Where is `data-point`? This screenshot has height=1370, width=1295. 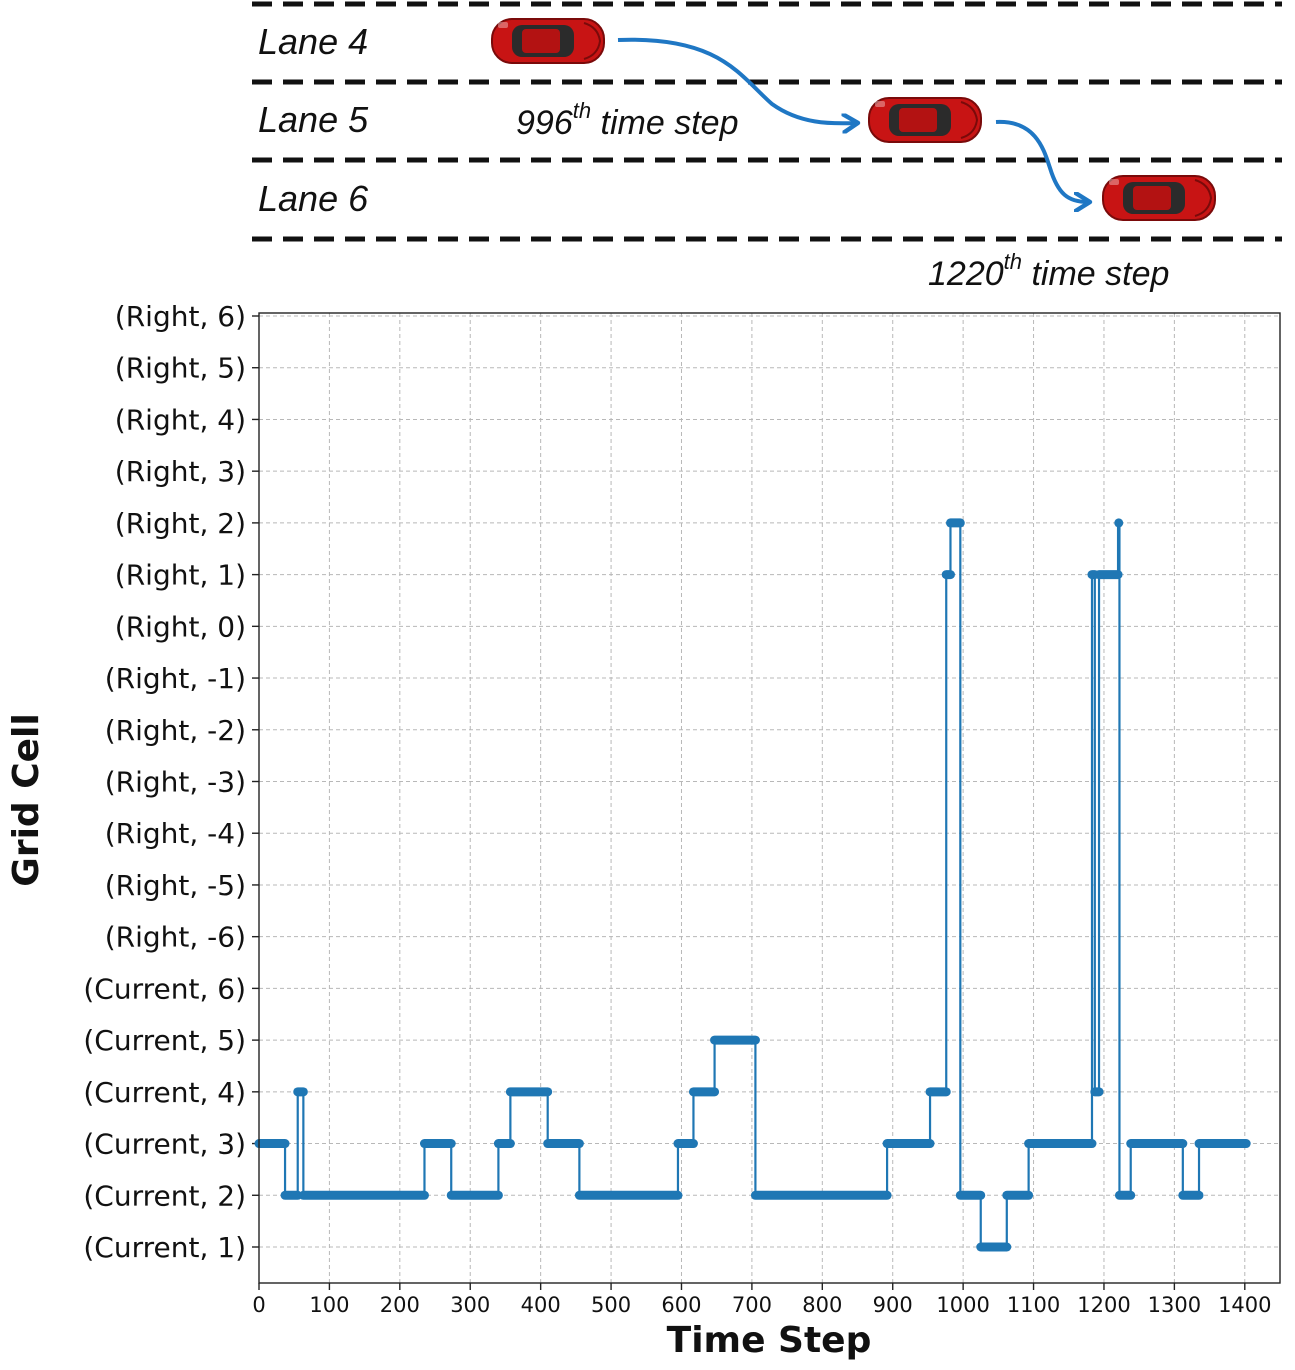 data-point is located at coordinates (1119, 523).